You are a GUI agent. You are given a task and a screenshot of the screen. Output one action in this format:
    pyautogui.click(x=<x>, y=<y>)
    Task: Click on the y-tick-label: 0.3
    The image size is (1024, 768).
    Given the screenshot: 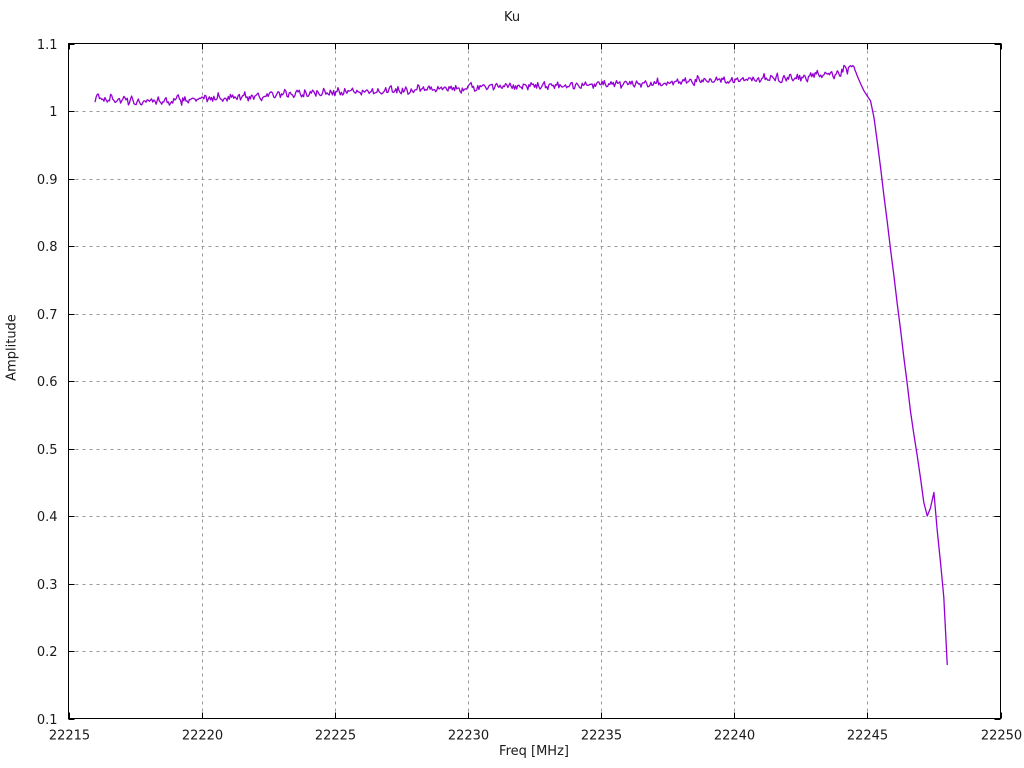 What is the action you would take?
    pyautogui.click(x=47, y=585)
    